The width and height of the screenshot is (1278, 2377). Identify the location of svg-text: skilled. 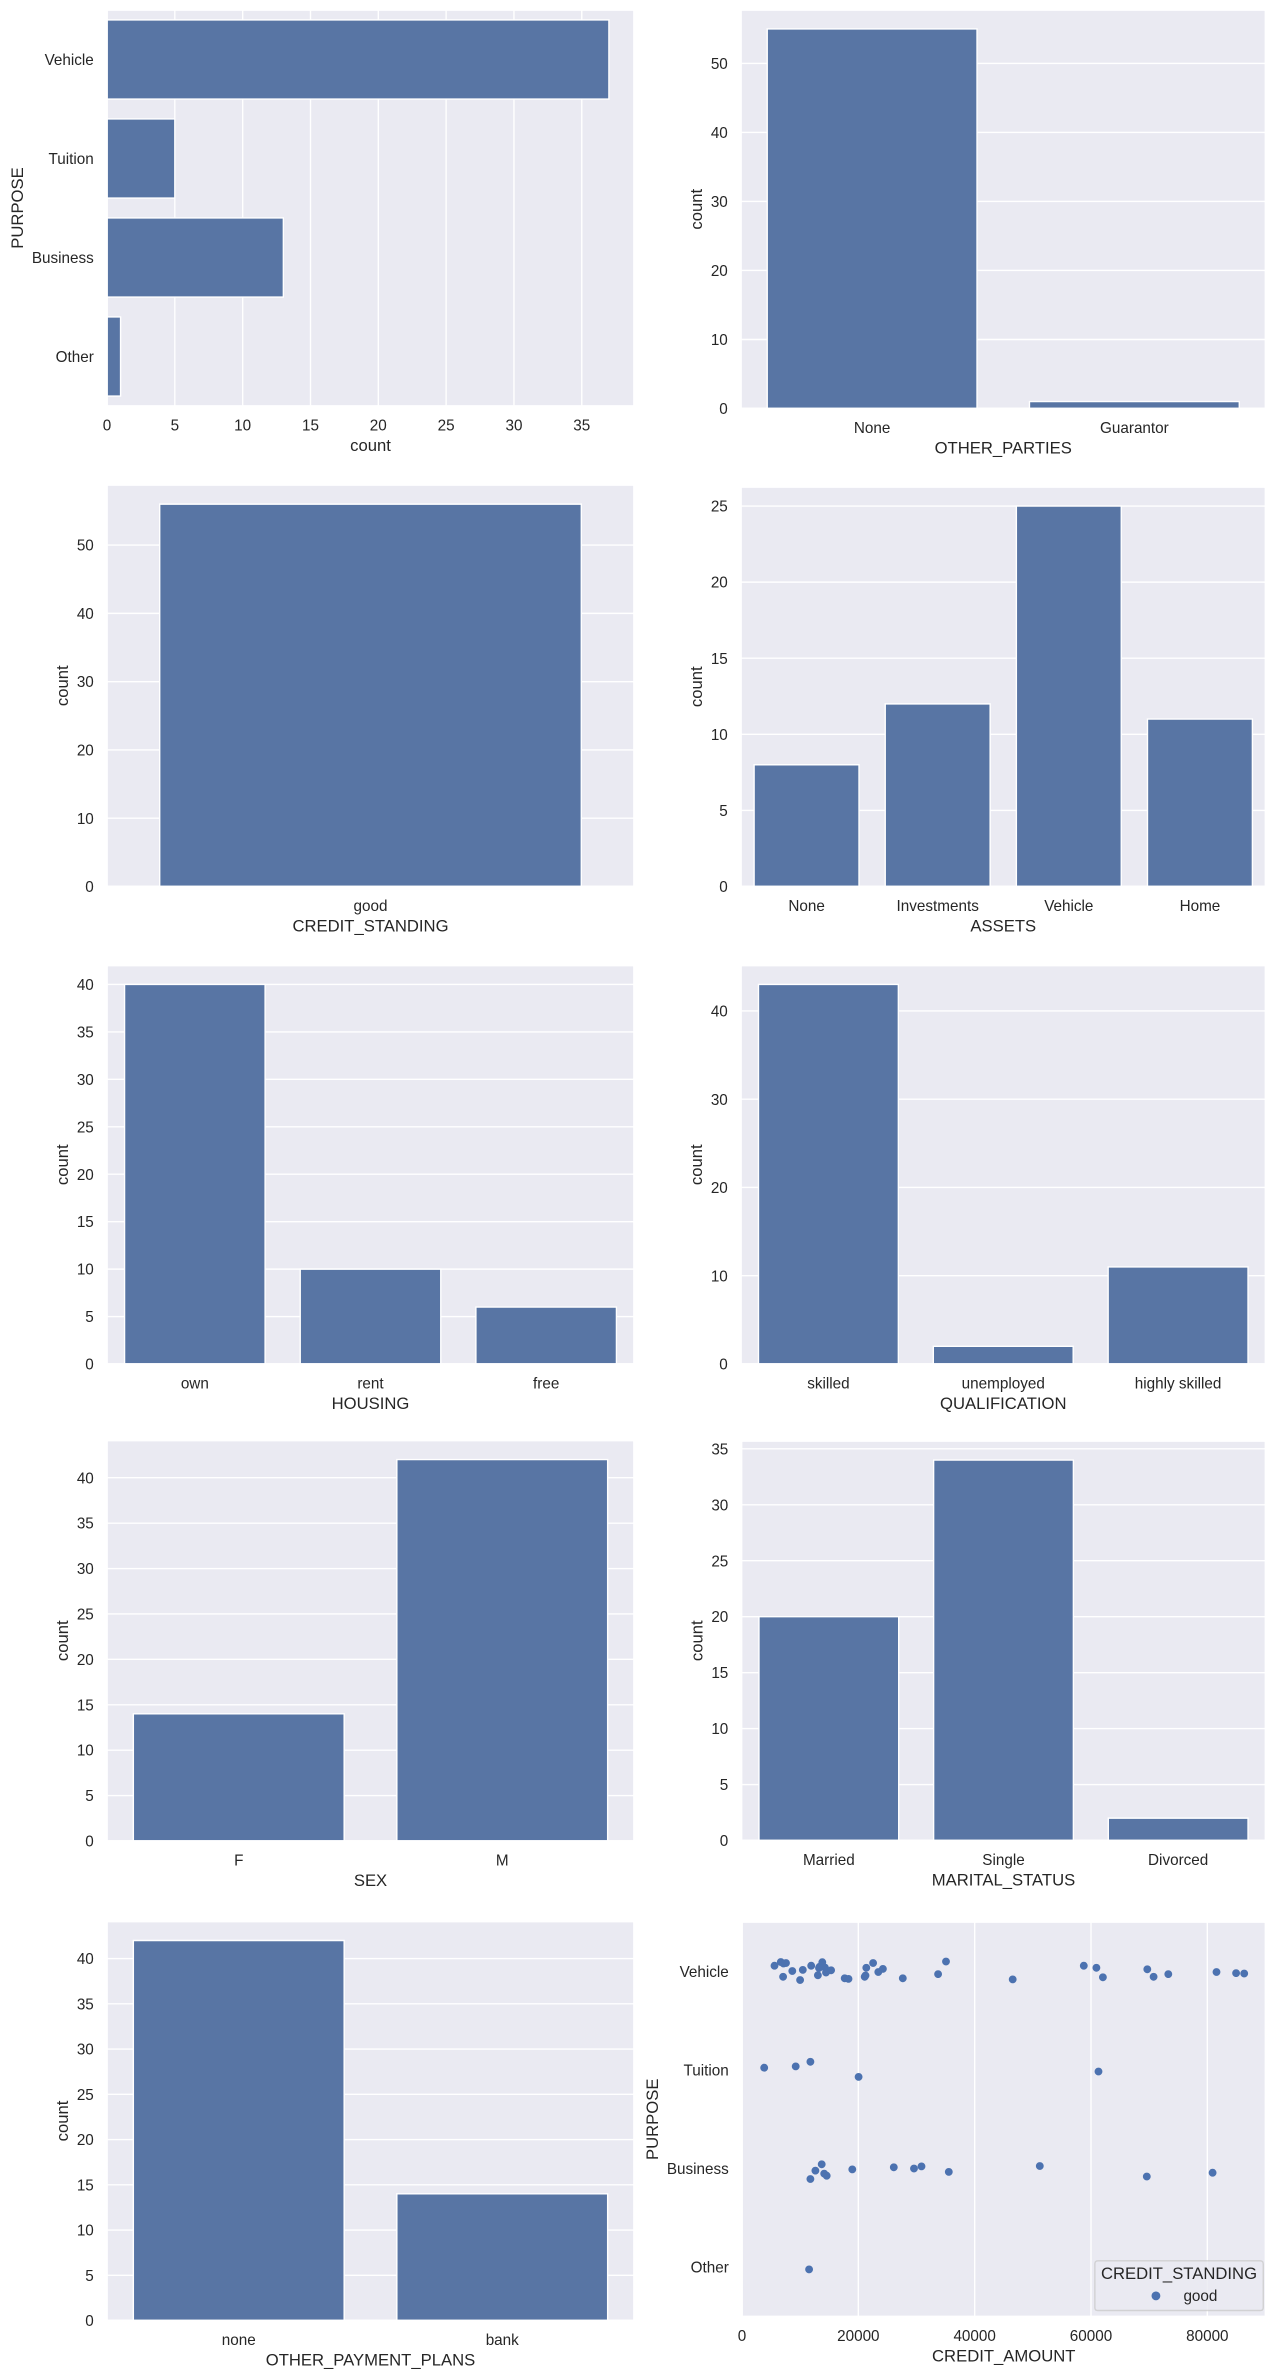
(828, 1383).